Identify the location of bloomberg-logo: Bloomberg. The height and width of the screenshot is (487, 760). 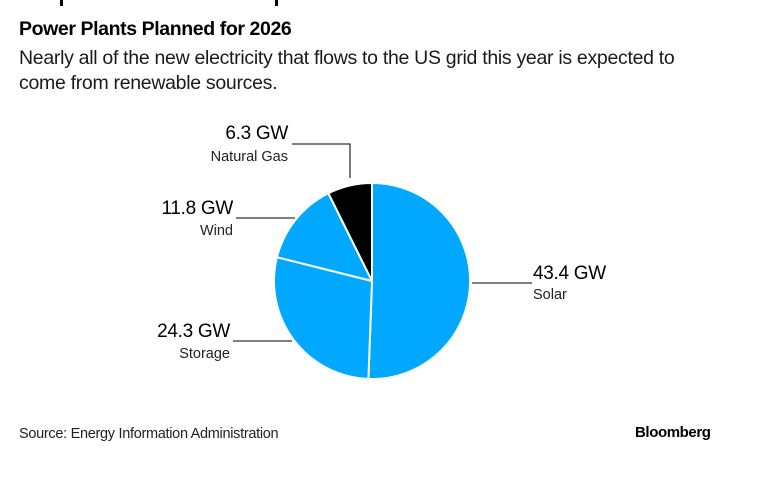
(673, 432).